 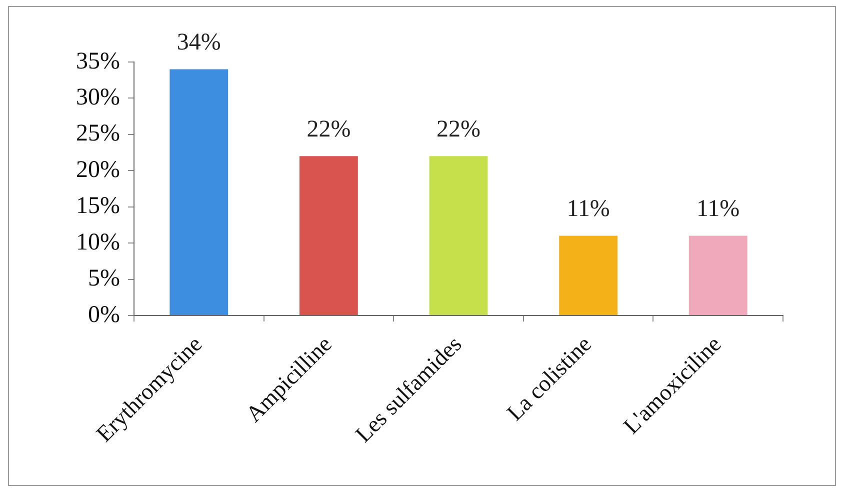 What do you see at coordinates (198, 43) in the screenshot?
I see `data-label: 34%` at bounding box center [198, 43].